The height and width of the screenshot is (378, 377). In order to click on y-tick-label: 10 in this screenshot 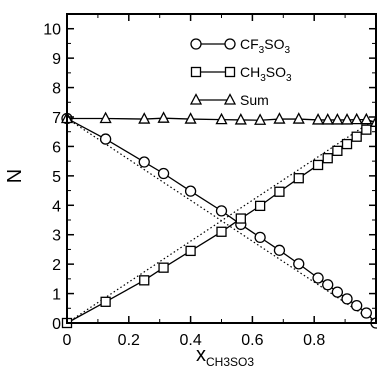, I will do `click(52, 30)`.